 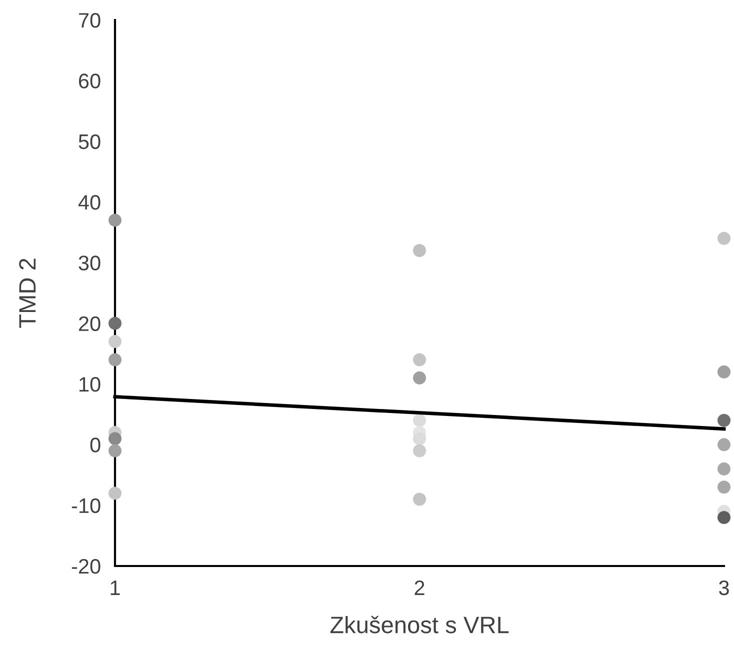 What do you see at coordinates (89, 20) in the screenshot?
I see `y-tick-label: 70` at bounding box center [89, 20].